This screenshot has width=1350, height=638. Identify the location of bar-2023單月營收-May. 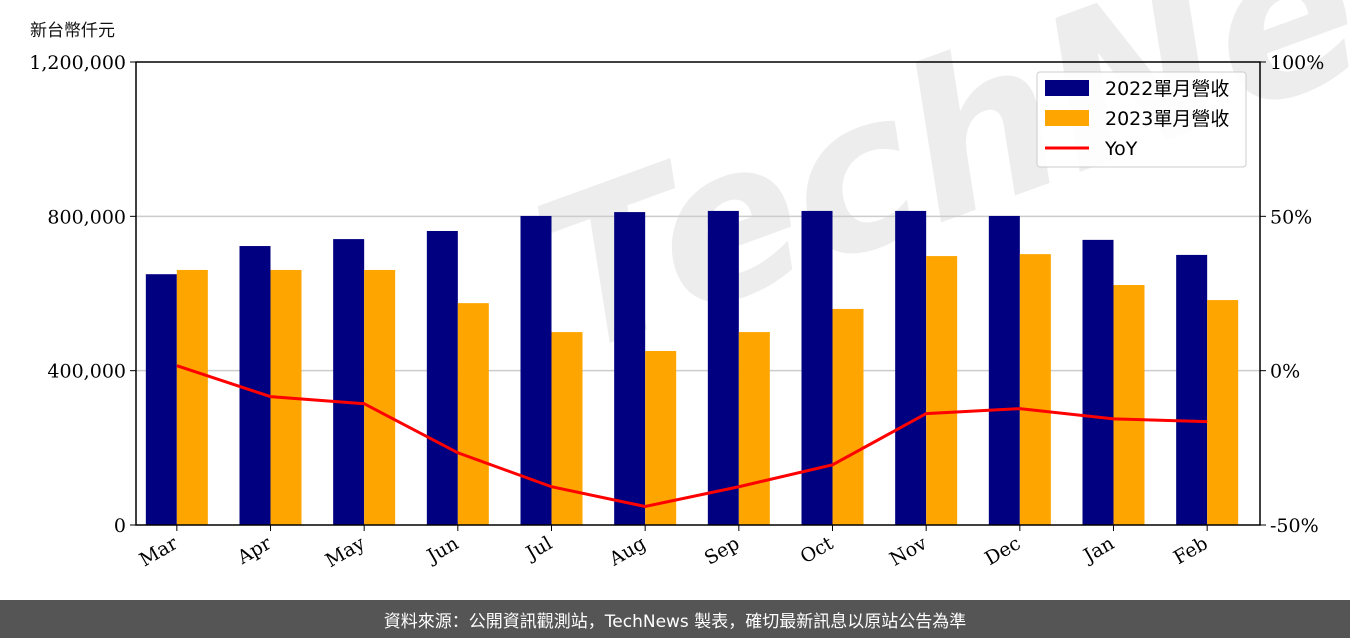
(380, 397).